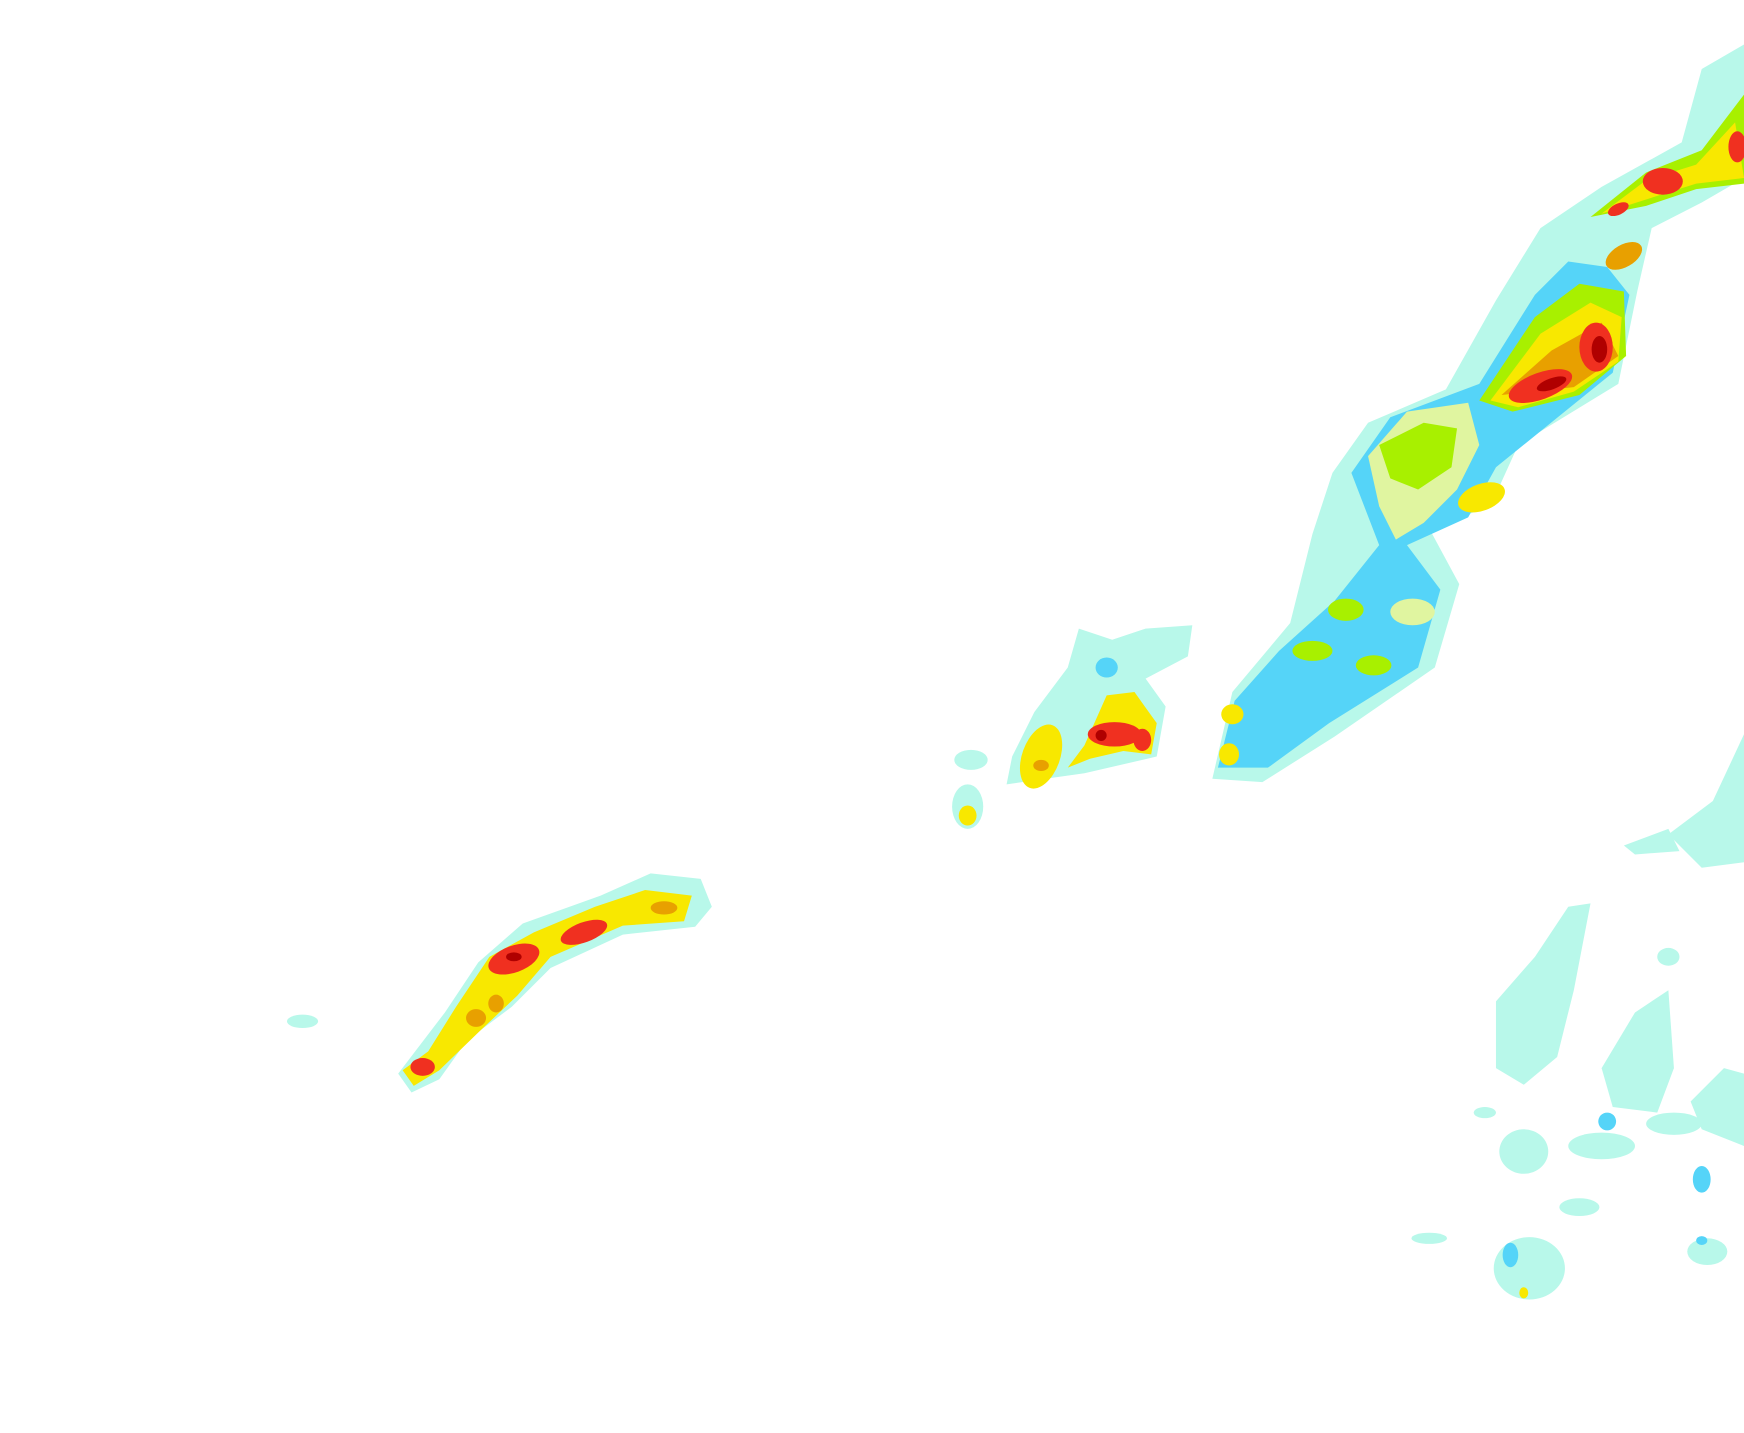 This screenshot has height=1433, width=1744. I want to click on light-precip-southeast, so click(1577, 1017).